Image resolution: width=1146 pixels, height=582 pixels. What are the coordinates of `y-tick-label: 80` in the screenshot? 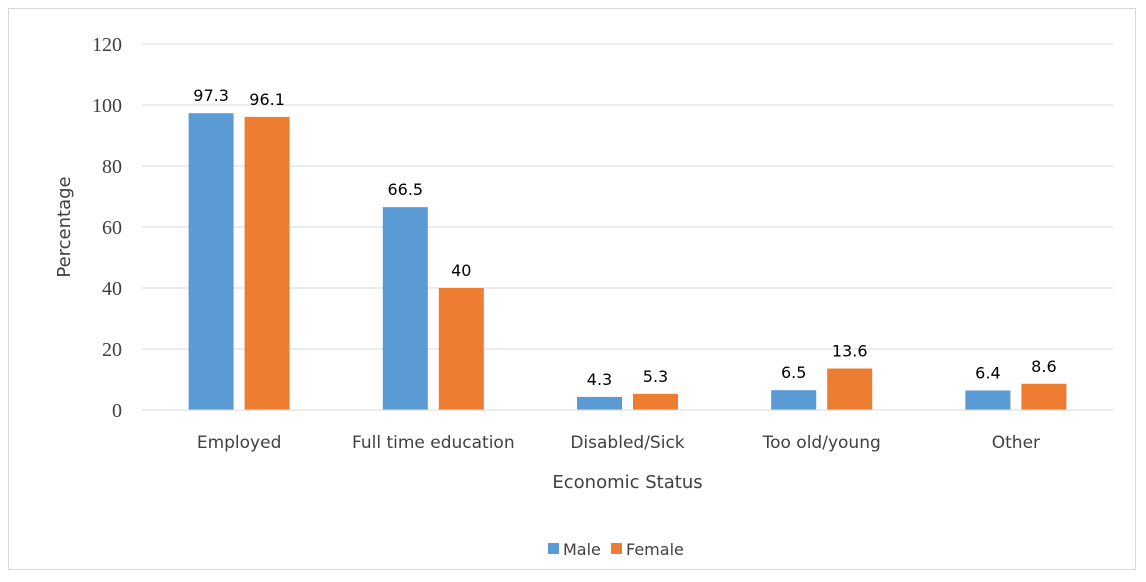 It's located at (112, 167).